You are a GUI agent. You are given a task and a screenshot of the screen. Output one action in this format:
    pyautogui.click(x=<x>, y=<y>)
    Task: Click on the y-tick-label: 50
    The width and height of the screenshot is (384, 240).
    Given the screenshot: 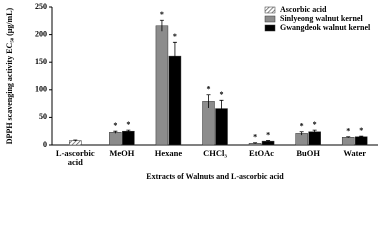 What is the action you would take?
    pyautogui.click(x=43, y=116)
    